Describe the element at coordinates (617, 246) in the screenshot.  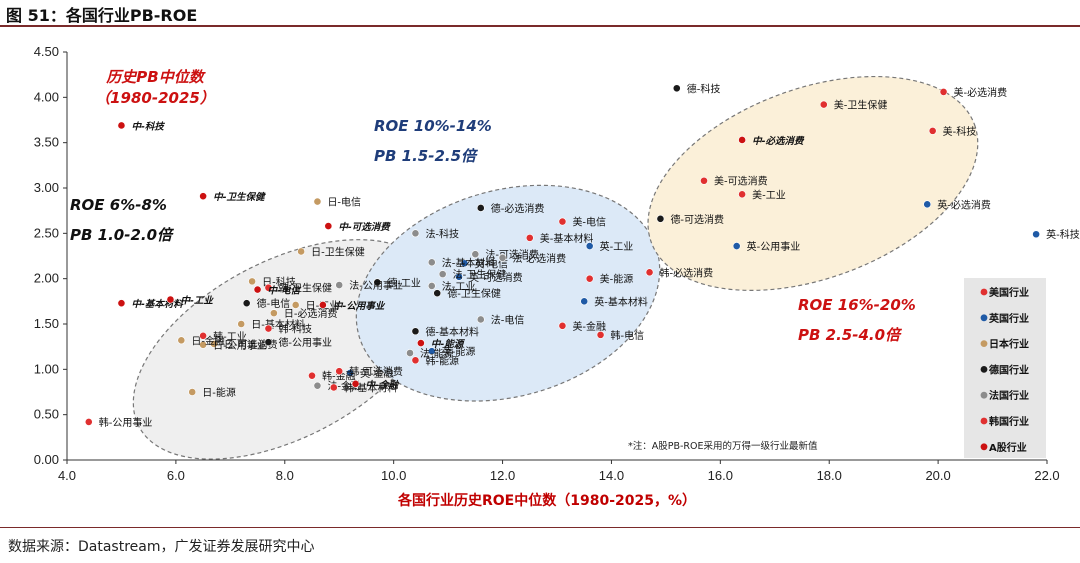
I see `uk-point-label: 英-工业` at that location.